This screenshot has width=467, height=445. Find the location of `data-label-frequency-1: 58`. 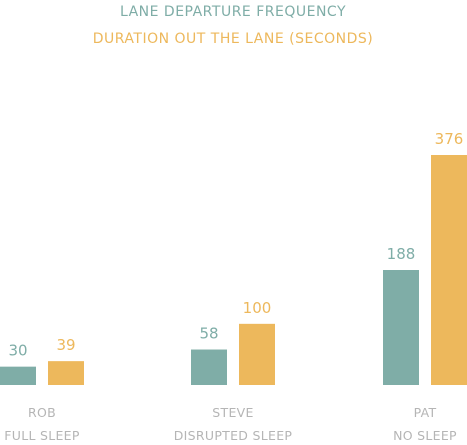

data-label-frequency-1: 58 is located at coordinates (208, 334).